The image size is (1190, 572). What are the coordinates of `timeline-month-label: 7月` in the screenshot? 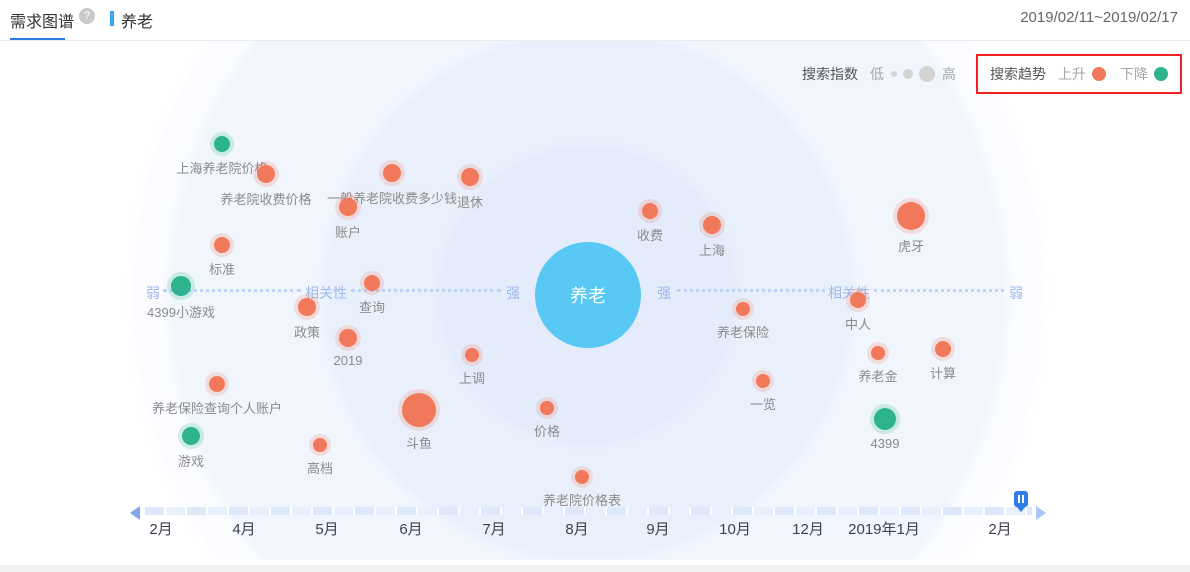 It's located at (494, 529).